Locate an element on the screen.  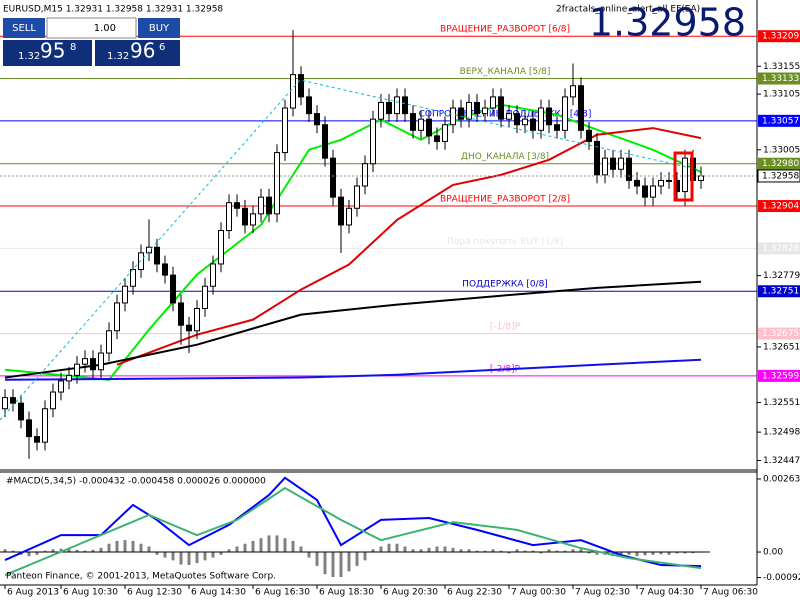
ask-pips: 96 is located at coordinates (142, 51).